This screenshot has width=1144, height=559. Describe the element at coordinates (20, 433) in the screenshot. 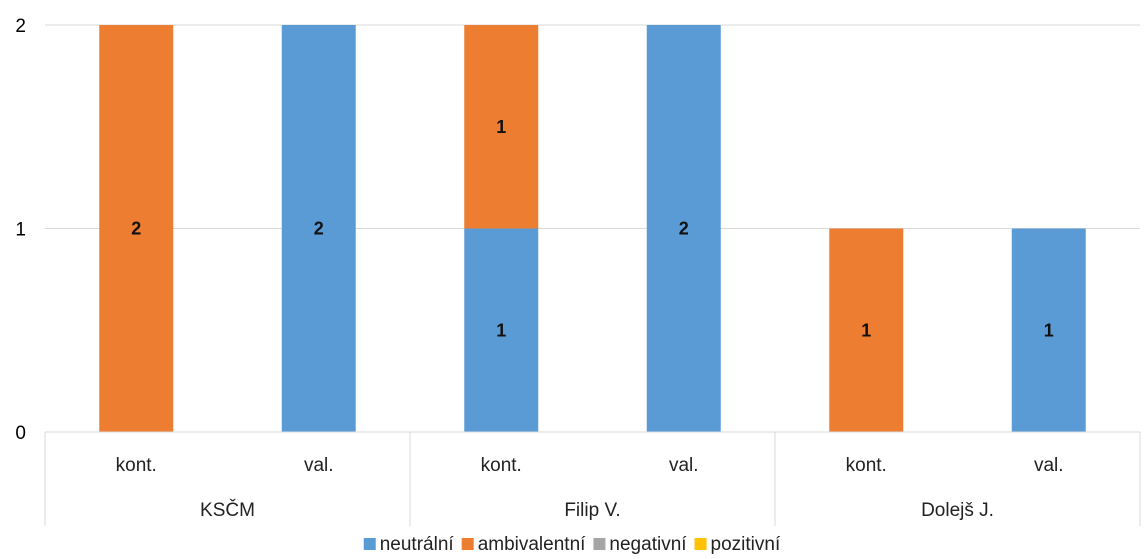

I see `y-tick-label: 0` at that location.